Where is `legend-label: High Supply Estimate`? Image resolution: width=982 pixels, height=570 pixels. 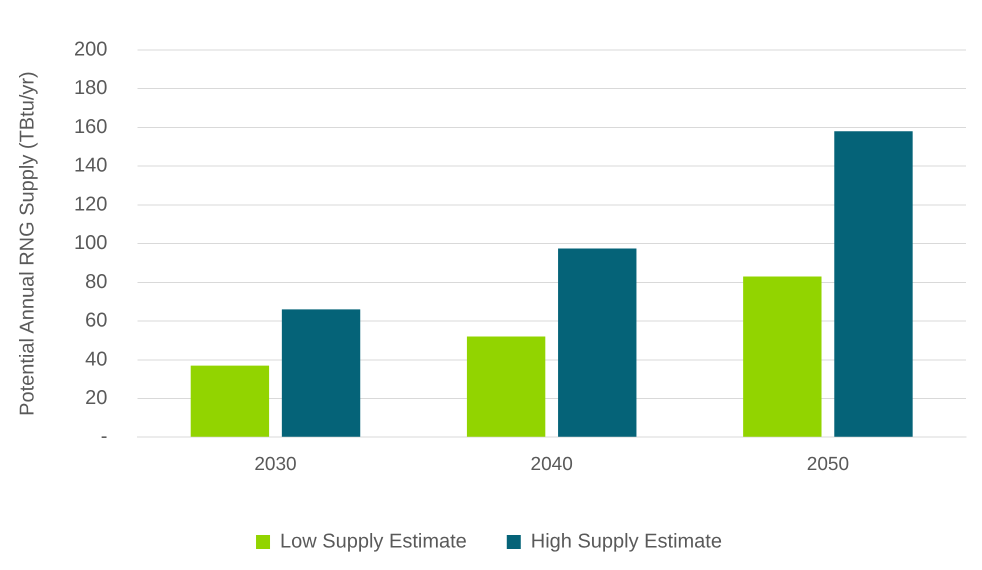 legend-label: High Supply Estimate is located at coordinates (626, 541).